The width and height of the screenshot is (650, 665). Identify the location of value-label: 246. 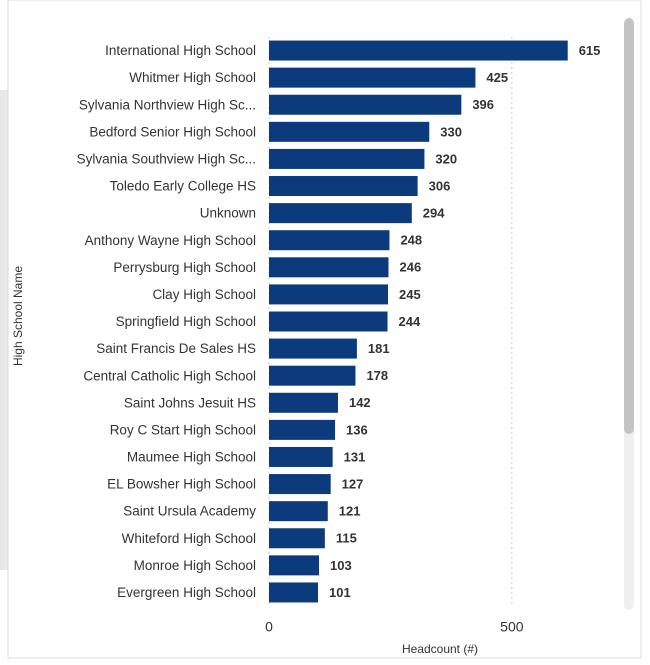
(410, 267).